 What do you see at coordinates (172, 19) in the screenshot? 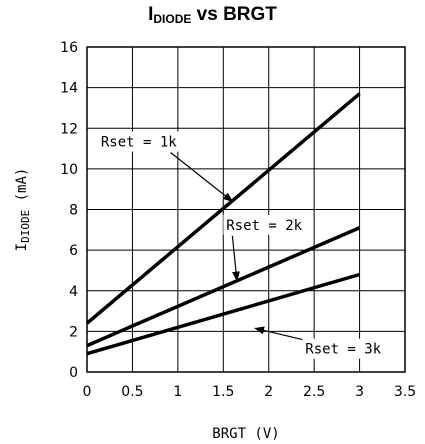
I see `chart-title-subscript: DIODE` at bounding box center [172, 19].